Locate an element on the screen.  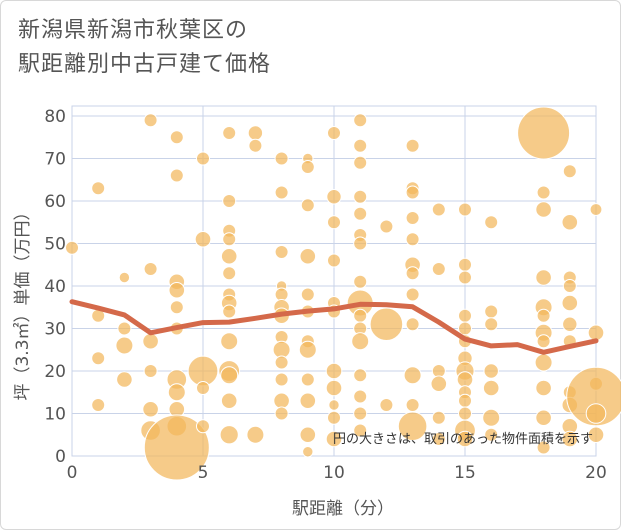
y-tick-label: 70 is located at coordinates (55, 160).